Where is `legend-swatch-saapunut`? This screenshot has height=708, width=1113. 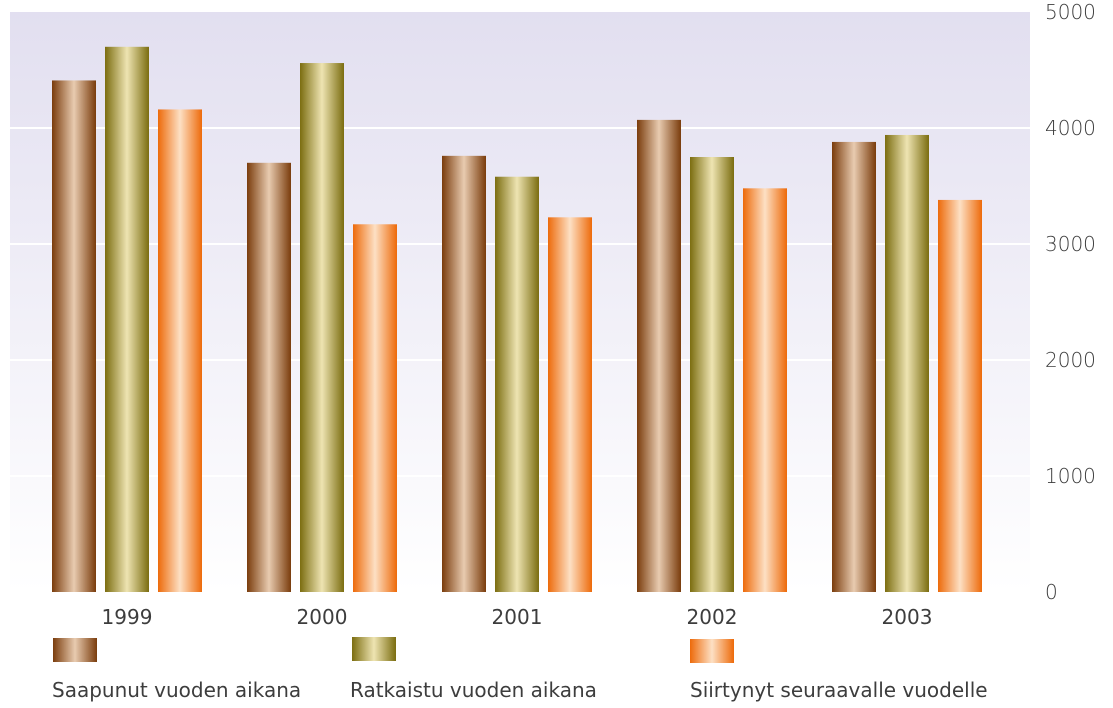
legend-swatch-saapunut is located at coordinates (75, 650).